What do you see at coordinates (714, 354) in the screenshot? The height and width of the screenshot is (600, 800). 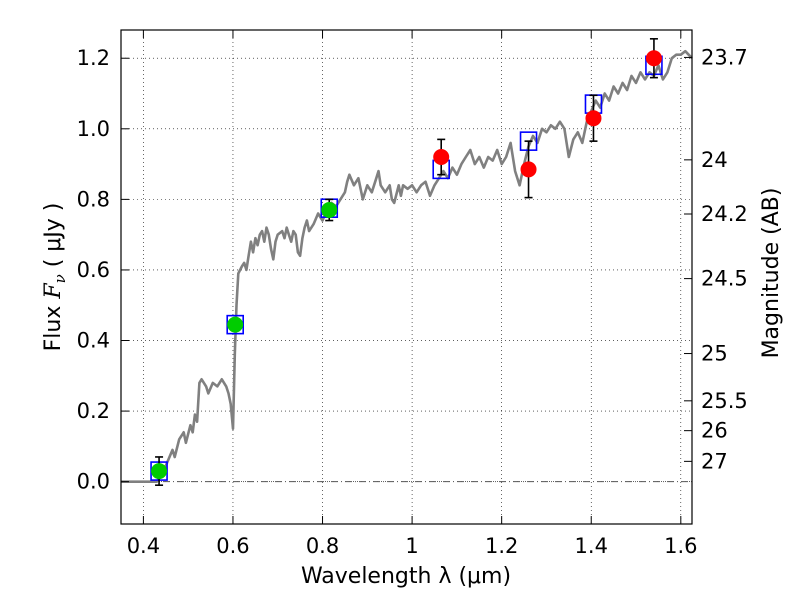 I see `magnitude-tick-label: 25` at bounding box center [714, 354].